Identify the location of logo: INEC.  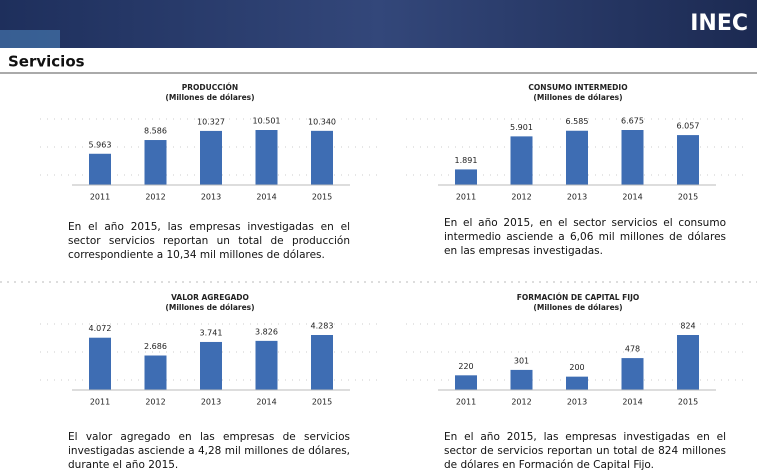
(719, 23).